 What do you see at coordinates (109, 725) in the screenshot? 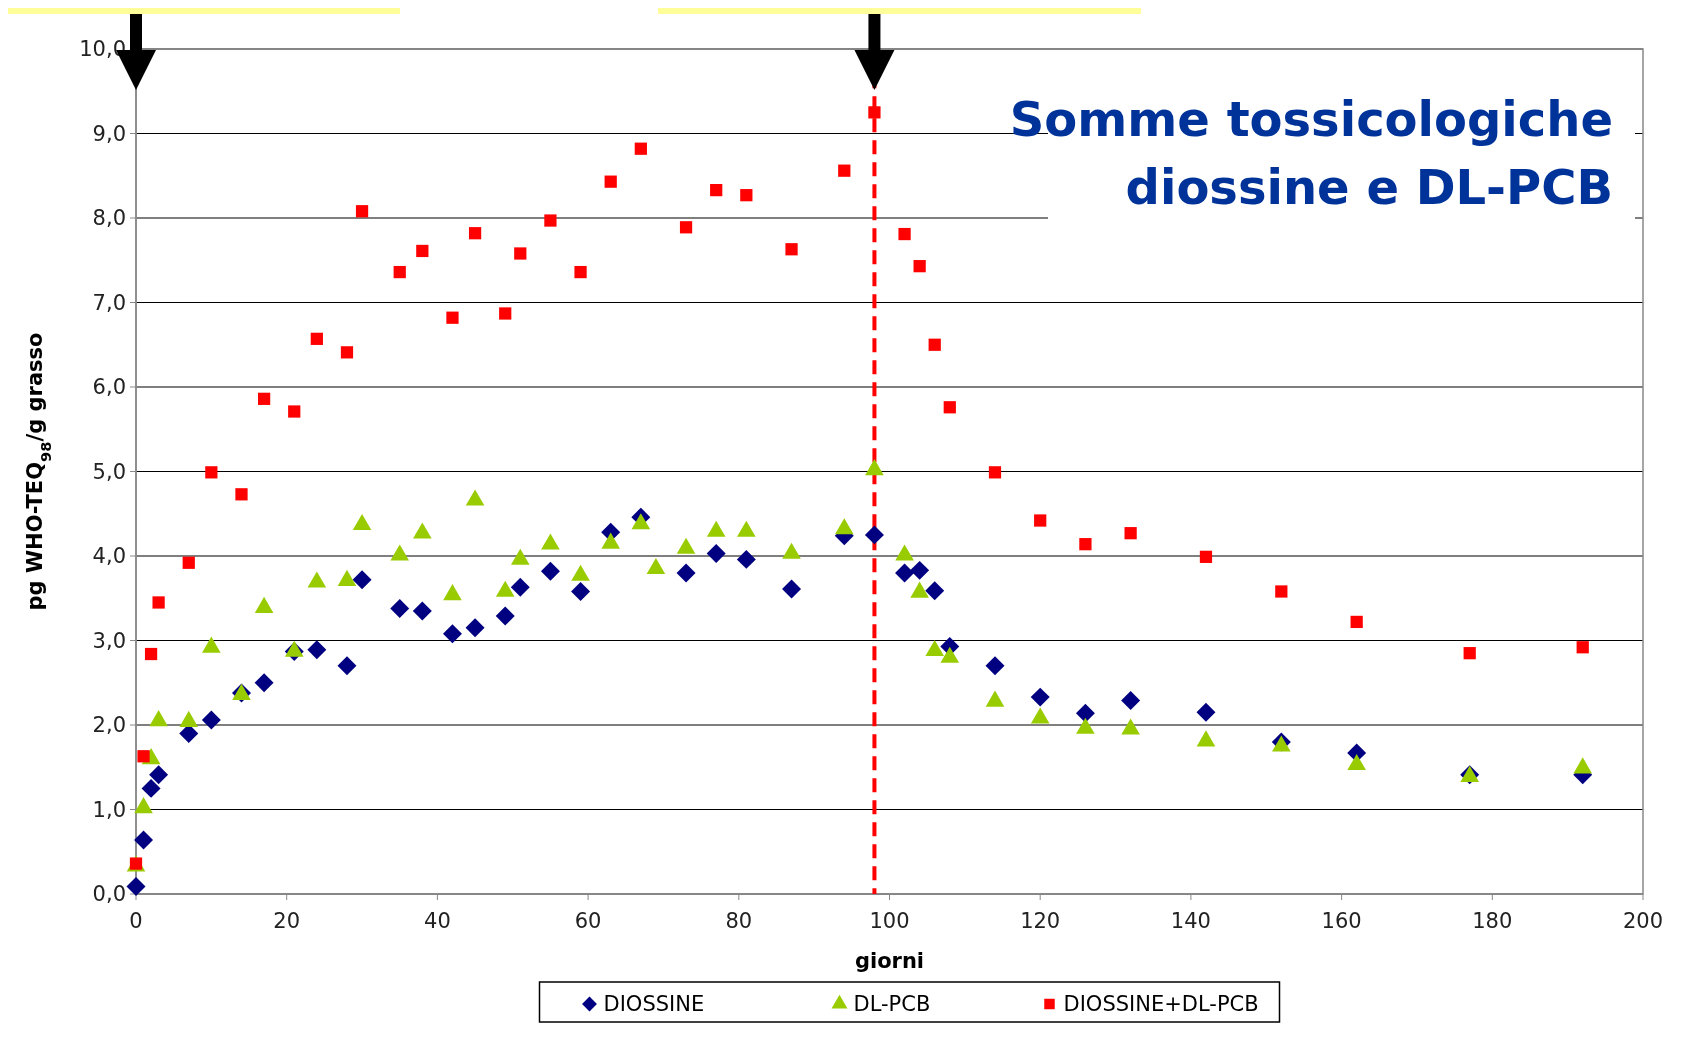
I see `y-tick-label: 2,0` at bounding box center [109, 725].